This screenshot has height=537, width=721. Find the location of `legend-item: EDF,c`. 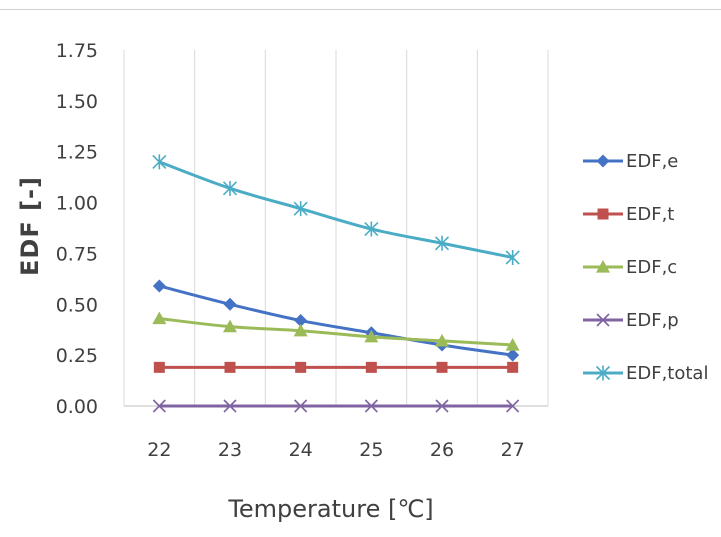

legend-item: EDF,c is located at coordinates (630, 267).